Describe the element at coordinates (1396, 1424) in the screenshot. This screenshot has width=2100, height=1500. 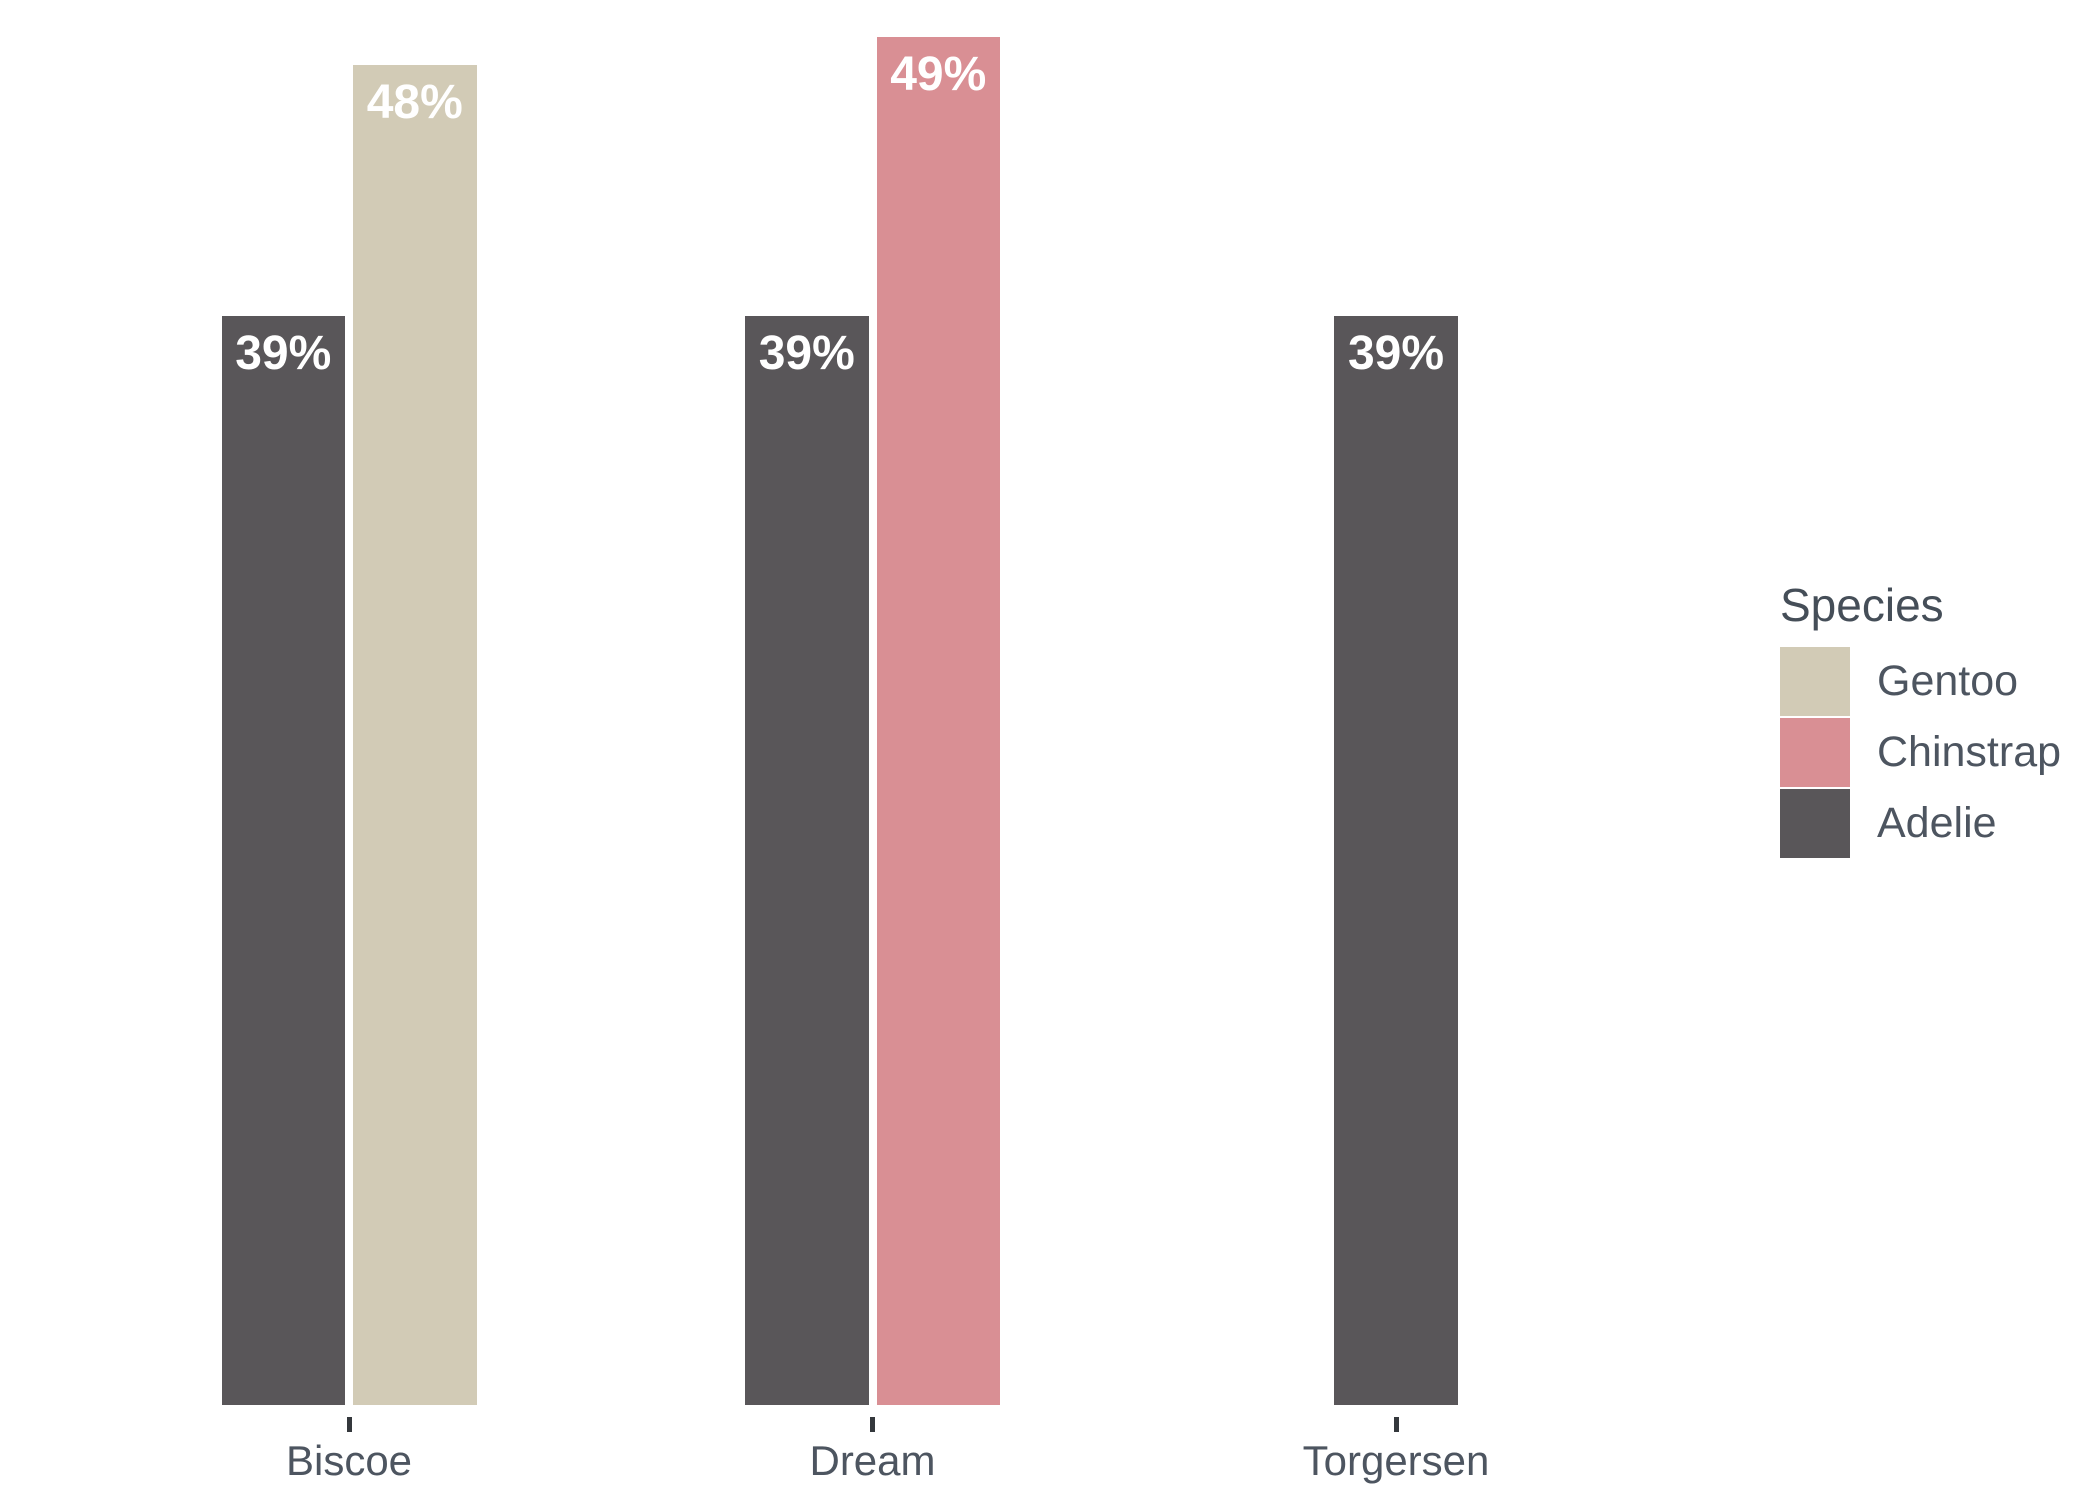
I see `x-axis-tick-torgersen` at that location.